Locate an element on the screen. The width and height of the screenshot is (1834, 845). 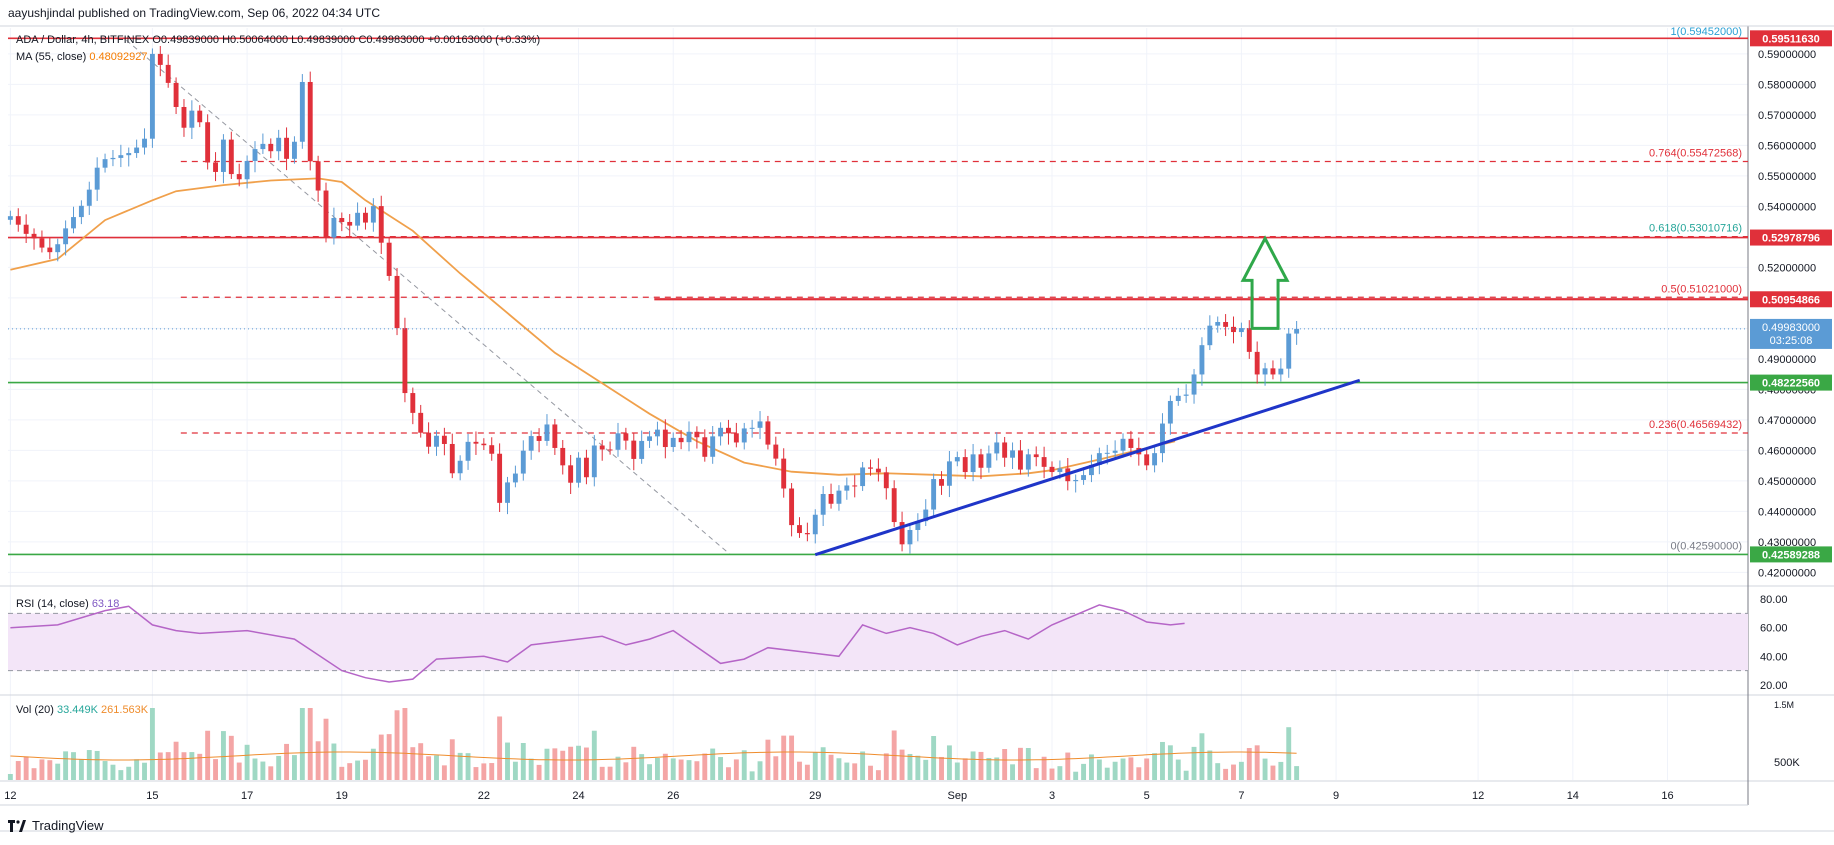
price-tick-label: 0.52000000 is located at coordinates (1787, 268).